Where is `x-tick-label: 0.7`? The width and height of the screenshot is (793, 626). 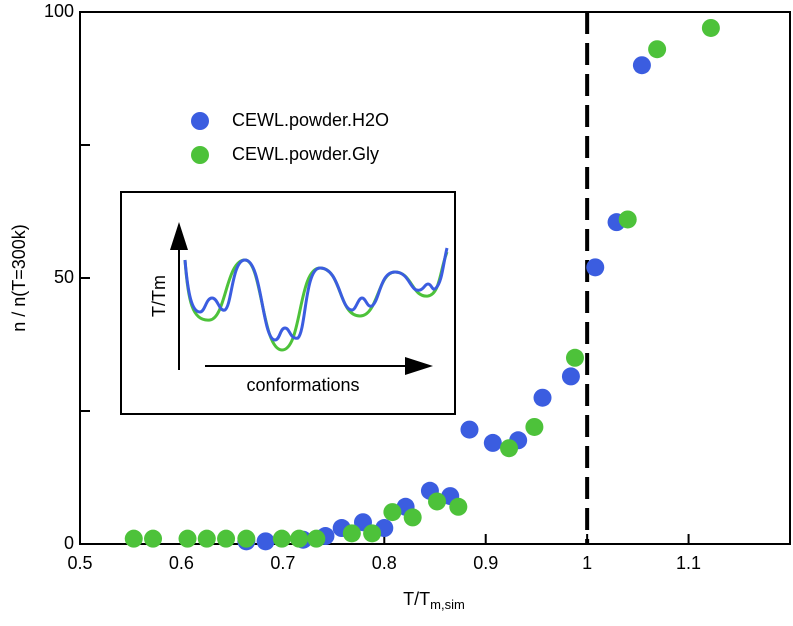
x-tick-label: 0.7 is located at coordinates (282, 563).